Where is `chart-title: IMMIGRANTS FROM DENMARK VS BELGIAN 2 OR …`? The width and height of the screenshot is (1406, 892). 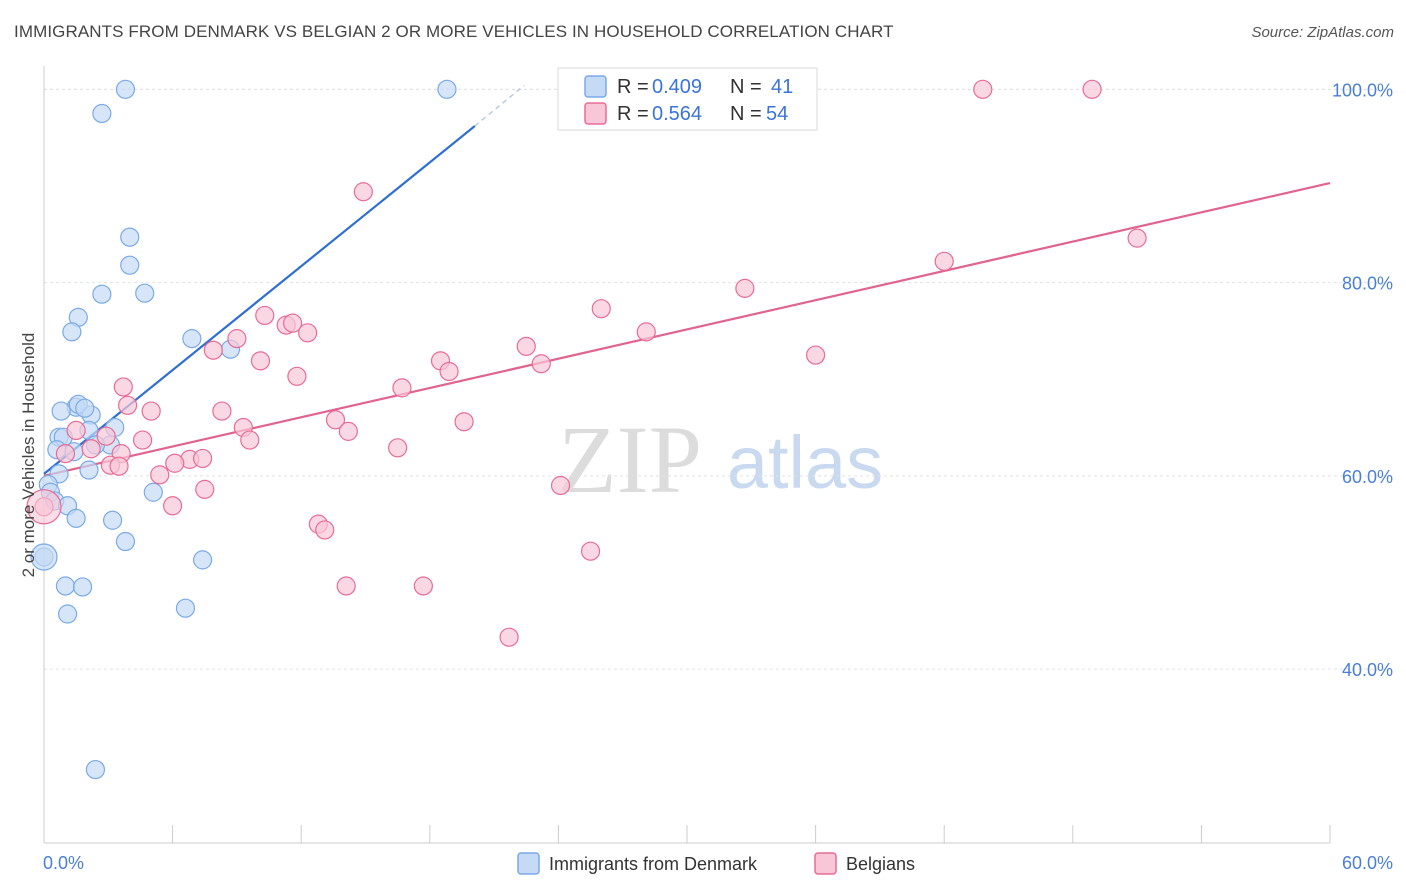
chart-title: IMMIGRANTS FROM DENMARK VS BELGIAN 2 OR … is located at coordinates (454, 31).